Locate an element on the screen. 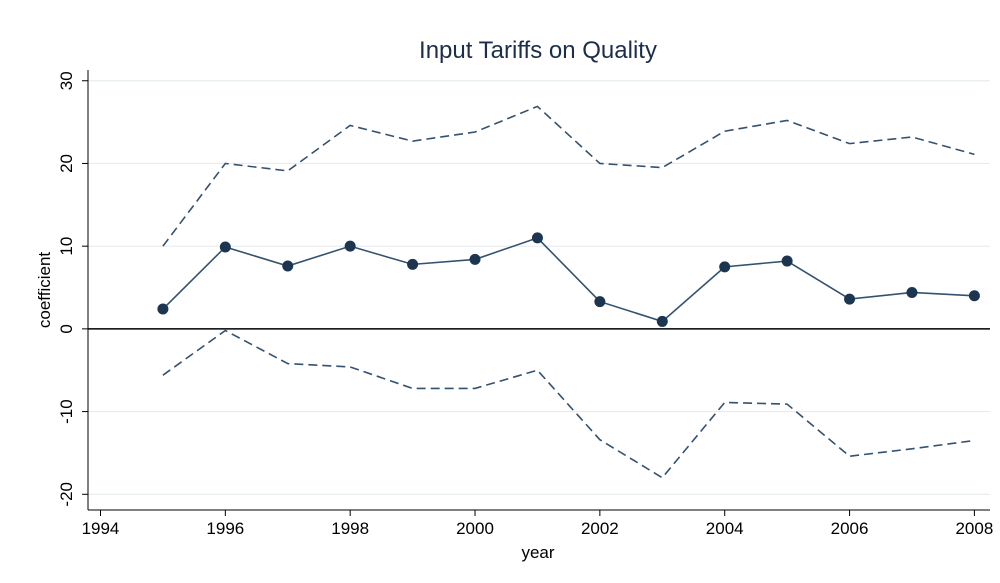  x-tick-label: 2008 is located at coordinates (974, 528).